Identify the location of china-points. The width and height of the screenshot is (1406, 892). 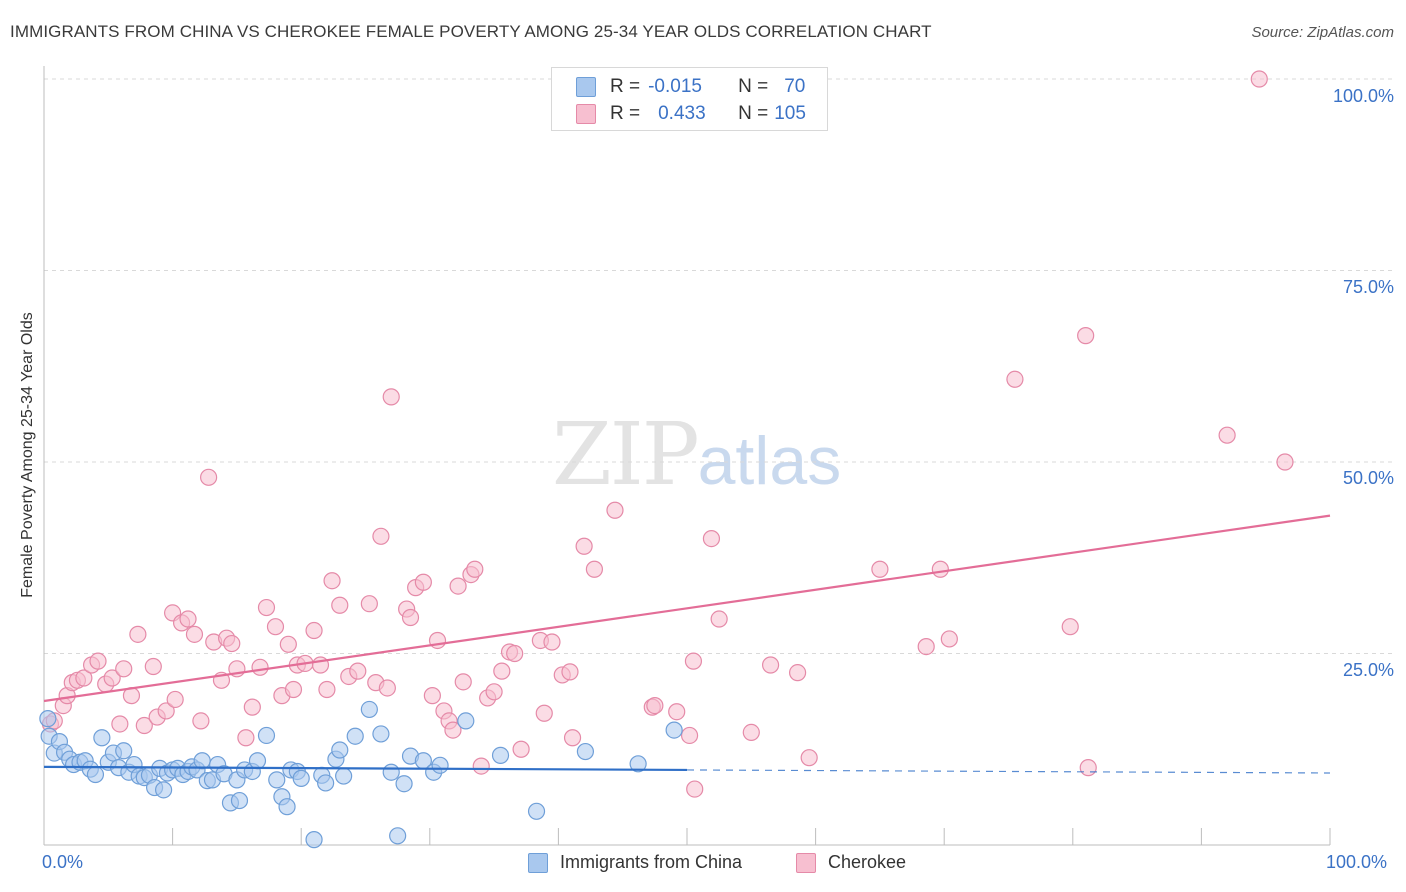
(361, 774).